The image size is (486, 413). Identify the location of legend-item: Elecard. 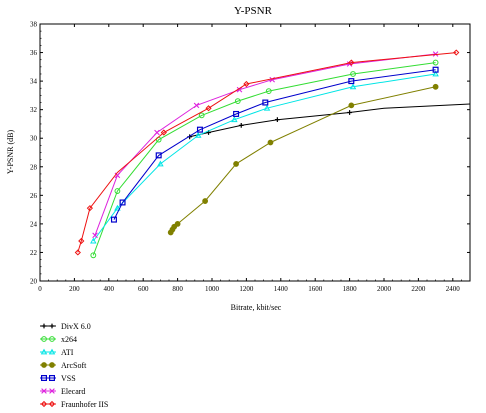
(62, 391).